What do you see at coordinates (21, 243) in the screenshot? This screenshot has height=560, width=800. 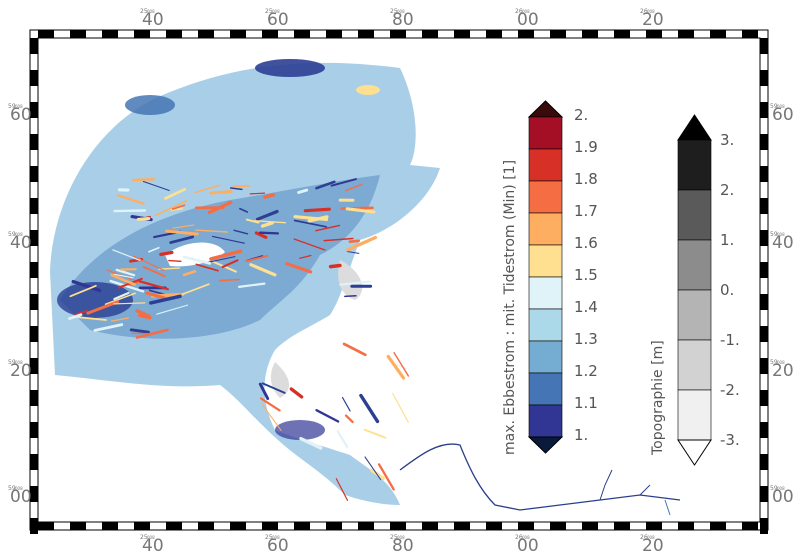 I see `left-tick-label-major: 40` at bounding box center [21, 243].